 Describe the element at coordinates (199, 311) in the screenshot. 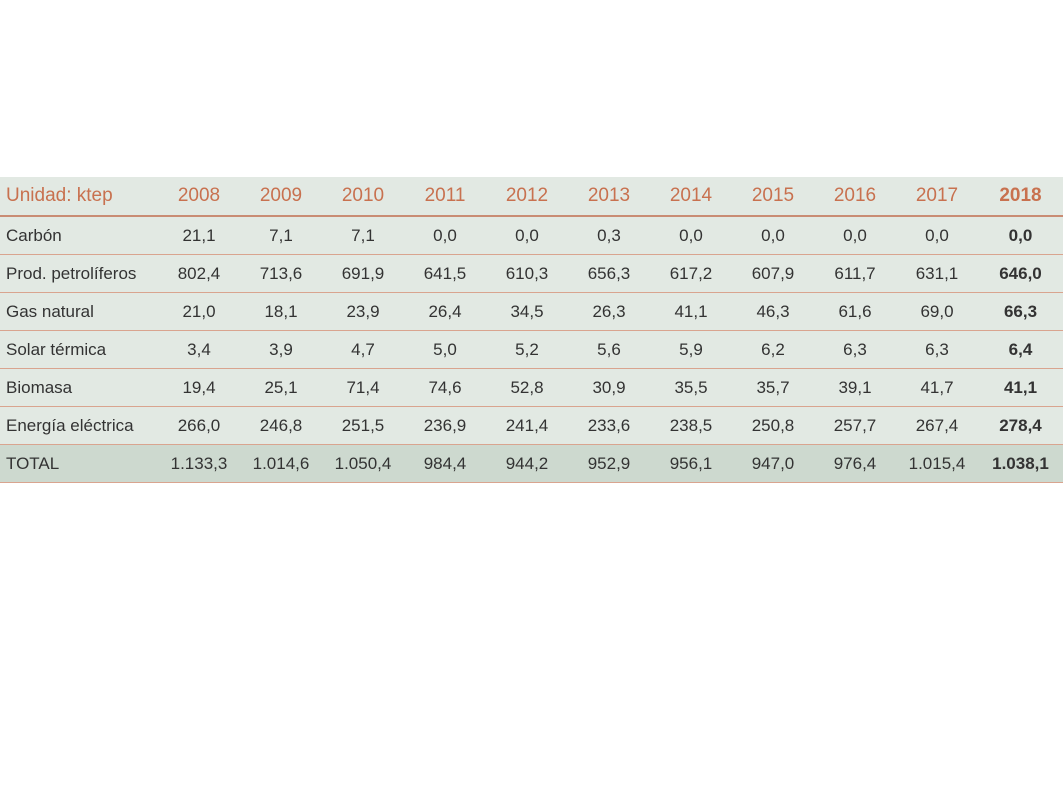

I see `value-cell-2008: 21,0` at that location.